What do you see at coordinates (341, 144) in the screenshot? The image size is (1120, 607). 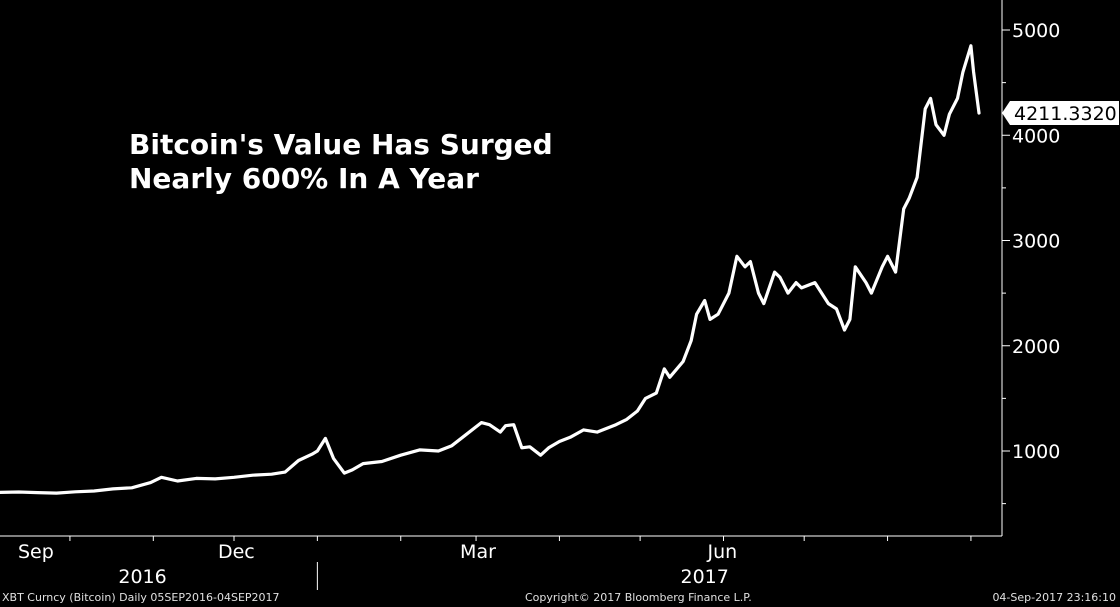 I see `chart-title: Bitcoin's Value Has Surged` at bounding box center [341, 144].